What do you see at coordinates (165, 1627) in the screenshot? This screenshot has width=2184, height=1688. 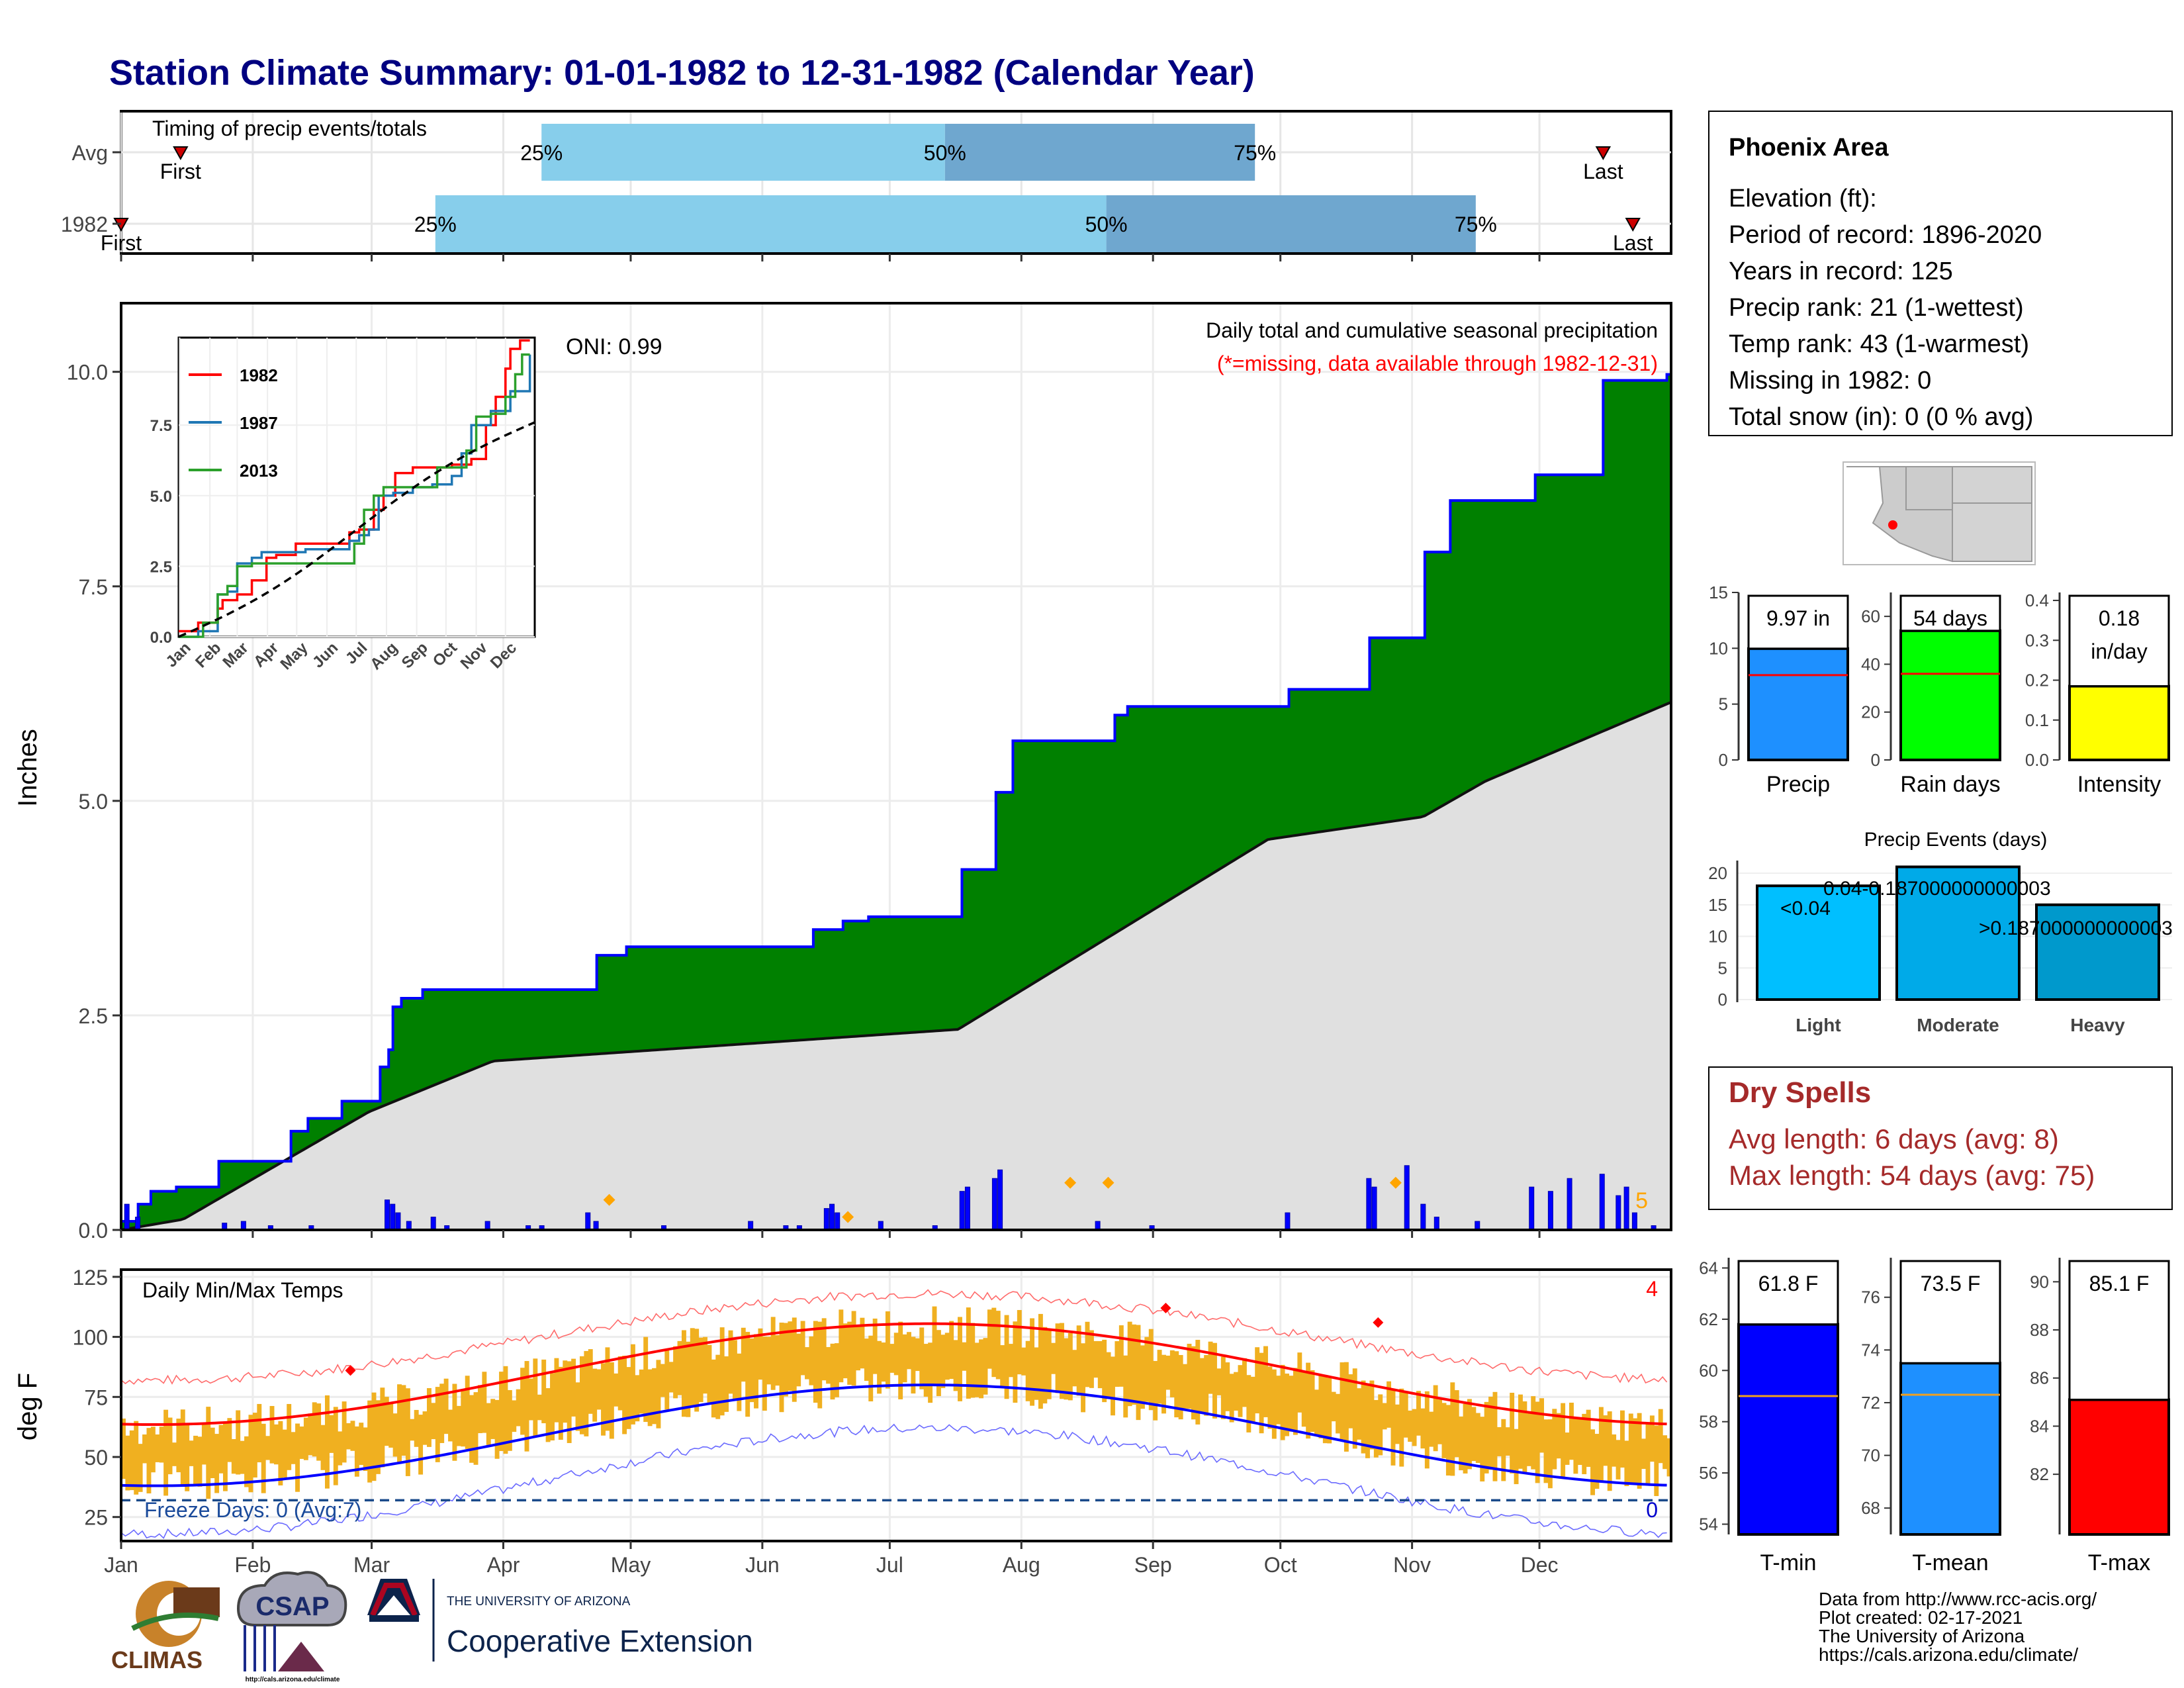 I see `climas-logo: CLIMAS` at bounding box center [165, 1627].